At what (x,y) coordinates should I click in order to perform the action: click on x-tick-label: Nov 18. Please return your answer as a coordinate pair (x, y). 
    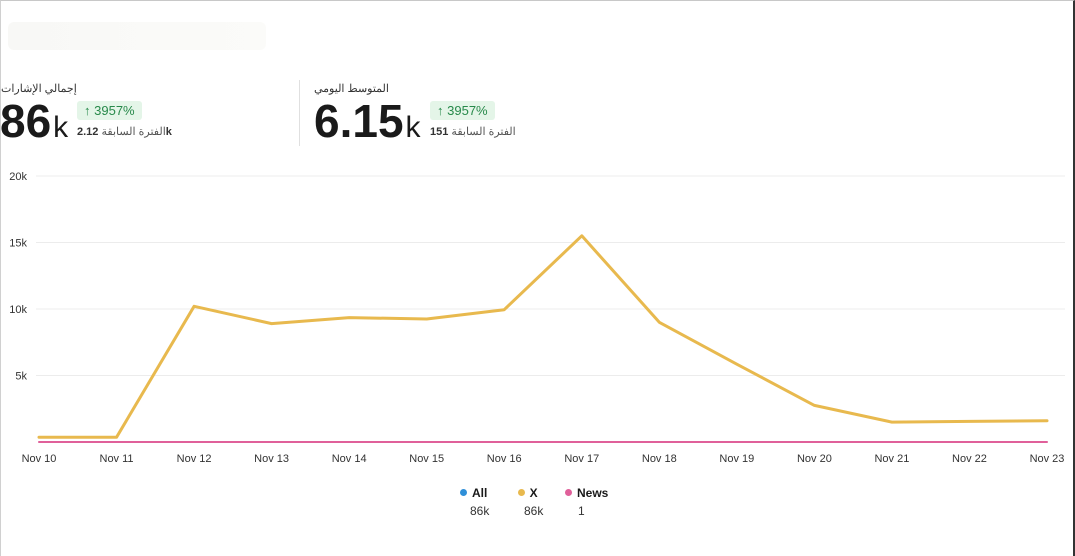
    Looking at the image, I should click on (659, 459).